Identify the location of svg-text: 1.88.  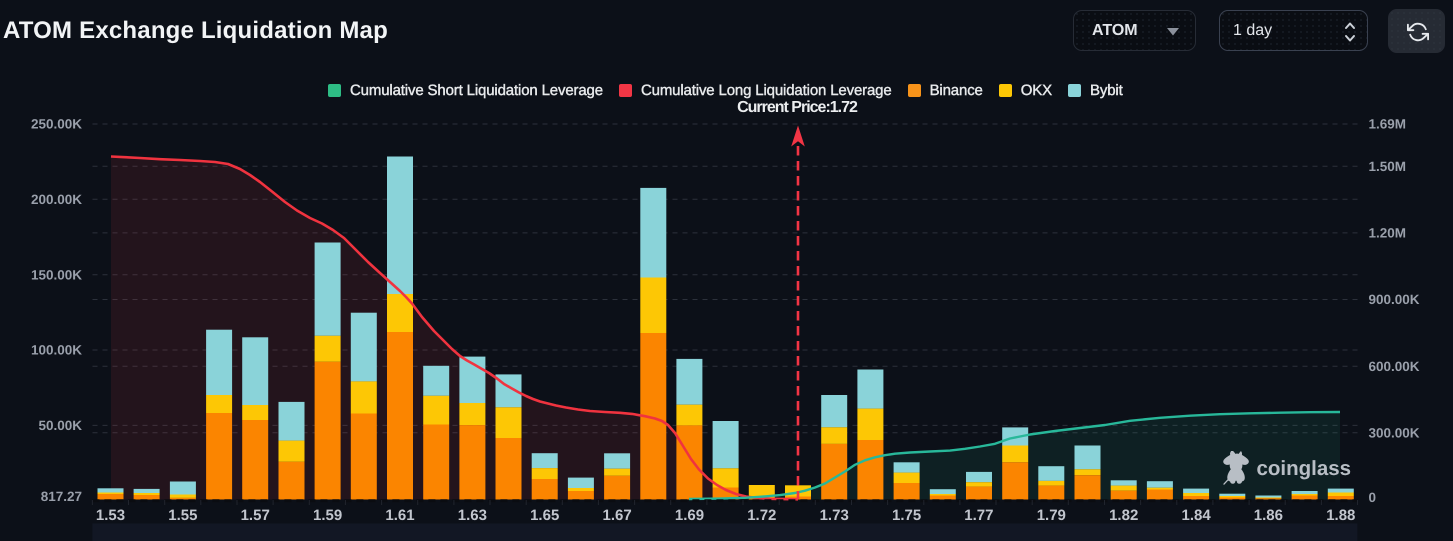
(1340, 515).